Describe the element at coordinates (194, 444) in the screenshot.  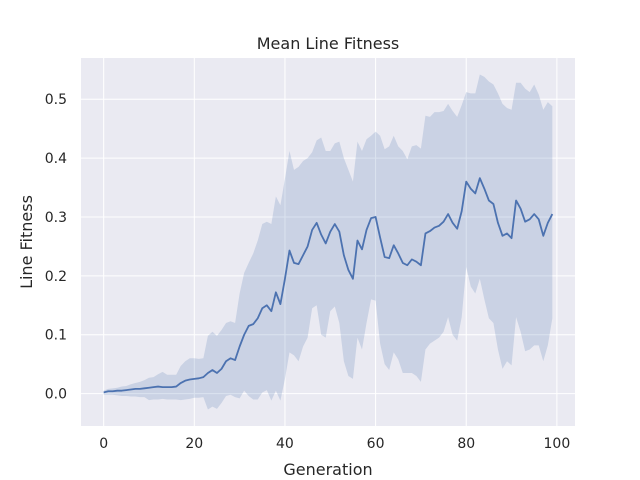
I see `x-tick-label: 20` at that location.